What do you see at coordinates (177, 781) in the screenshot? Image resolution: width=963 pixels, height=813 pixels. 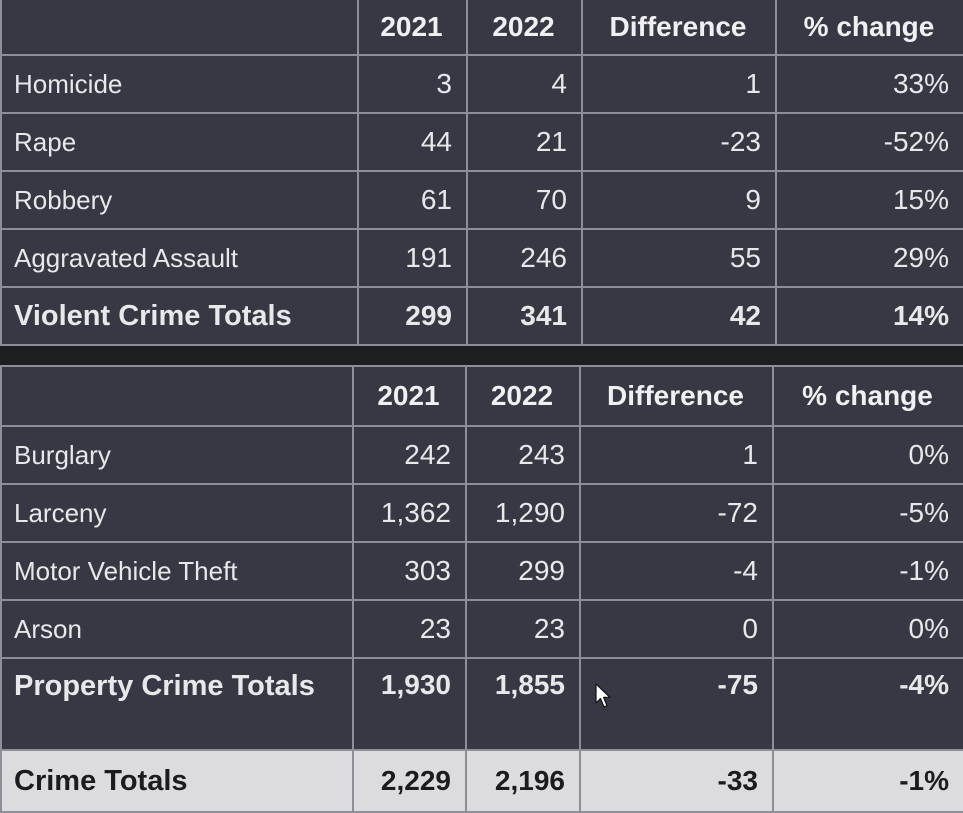 I see `row-label: Crime Totals` at bounding box center [177, 781].